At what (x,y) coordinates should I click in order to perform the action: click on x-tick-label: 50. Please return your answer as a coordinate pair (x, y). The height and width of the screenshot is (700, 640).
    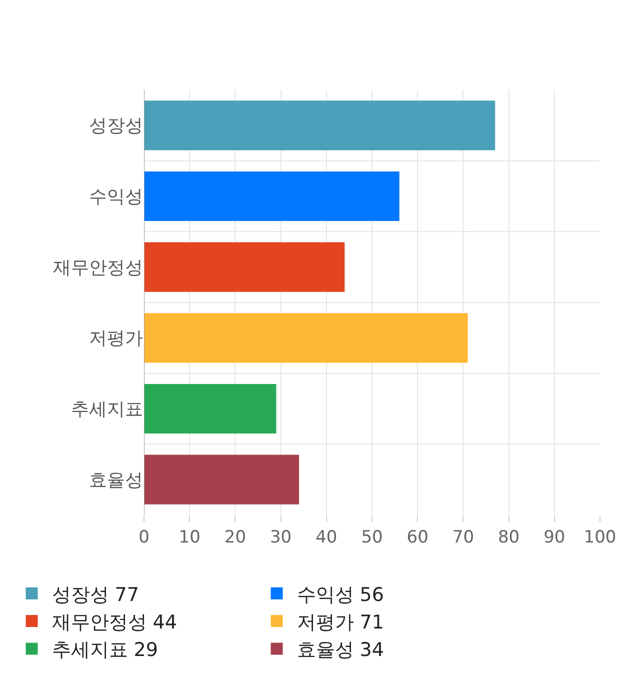
    Looking at the image, I should click on (372, 537).